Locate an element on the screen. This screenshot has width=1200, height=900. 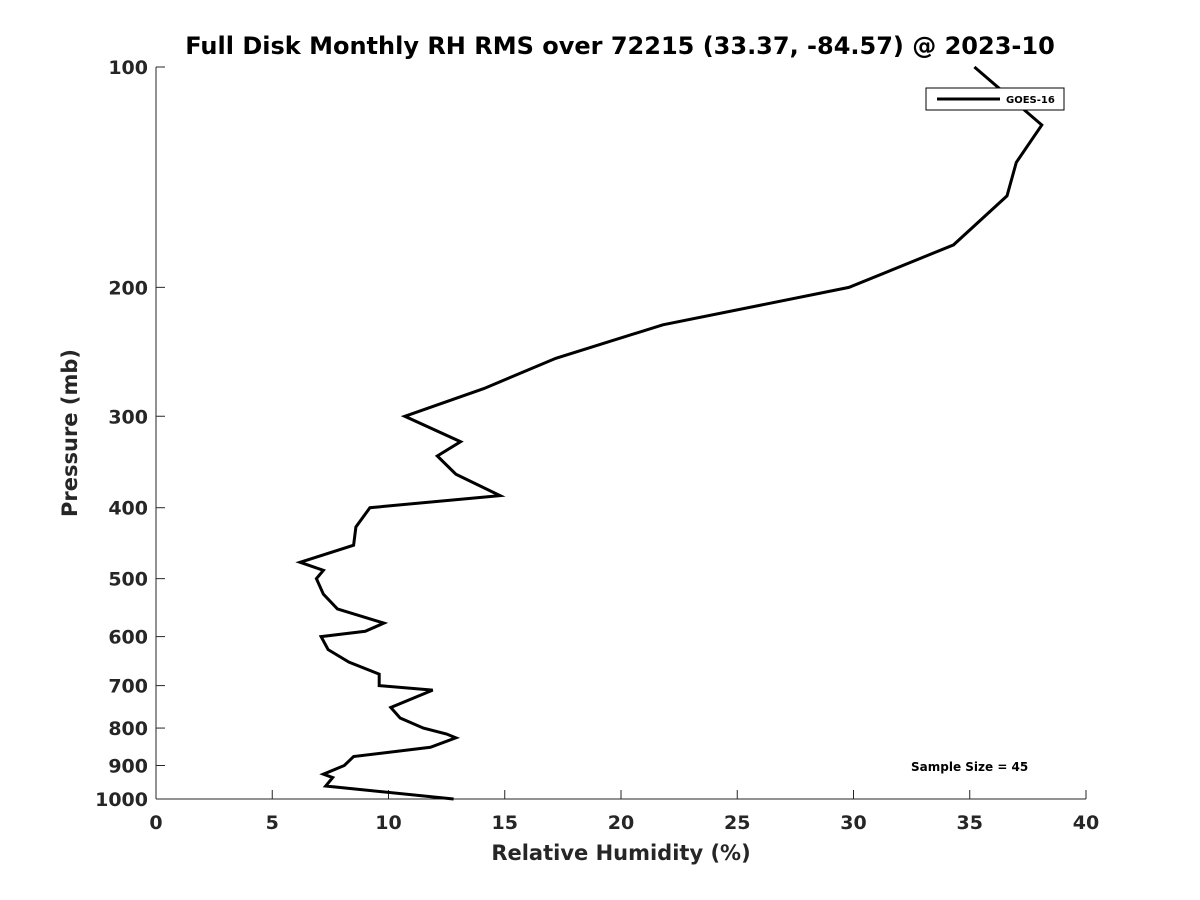
x-tick-label: 25 is located at coordinates (737, 823).